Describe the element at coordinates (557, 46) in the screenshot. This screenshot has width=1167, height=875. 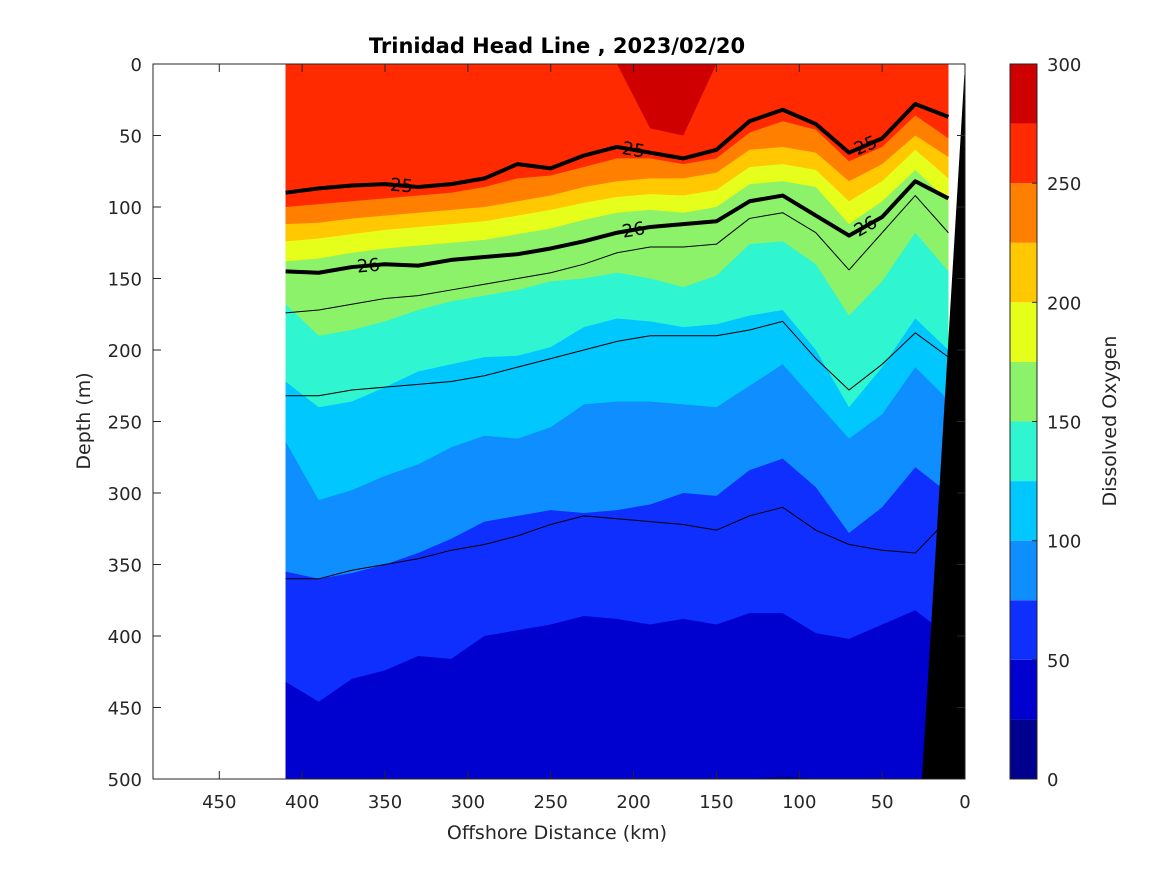
I see `chart-title: Trinidad Head Line , 2023/02/20` at that location.